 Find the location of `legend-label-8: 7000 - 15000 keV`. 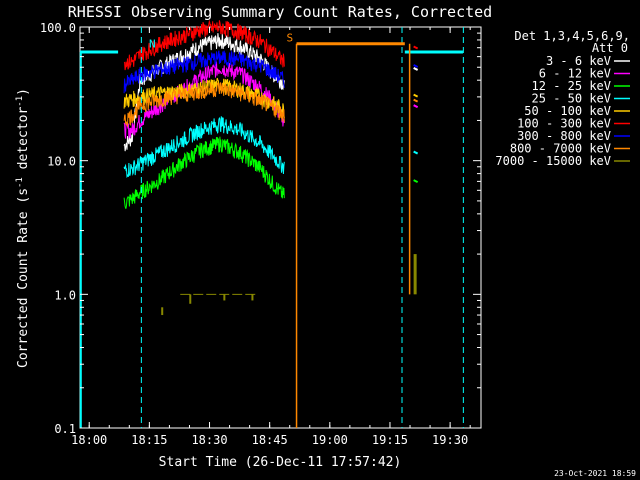

legend-label-8: 7000 - 15000 keV is located at coordinates (553, 161).